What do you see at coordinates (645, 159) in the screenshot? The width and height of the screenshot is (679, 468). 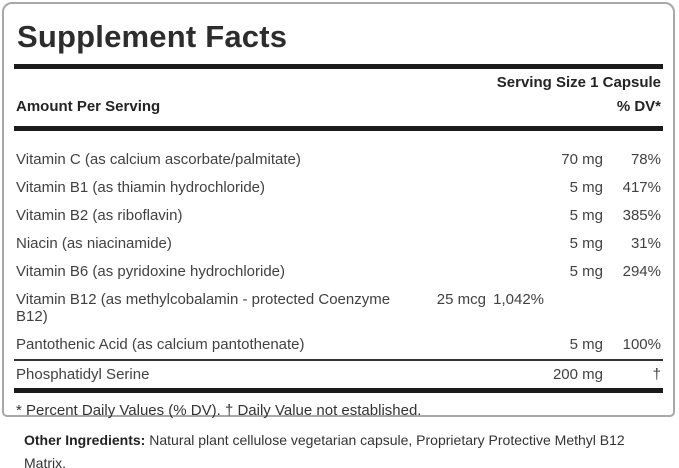 I see `ingredient-dv: 78%` at bounding box center [645, 159].